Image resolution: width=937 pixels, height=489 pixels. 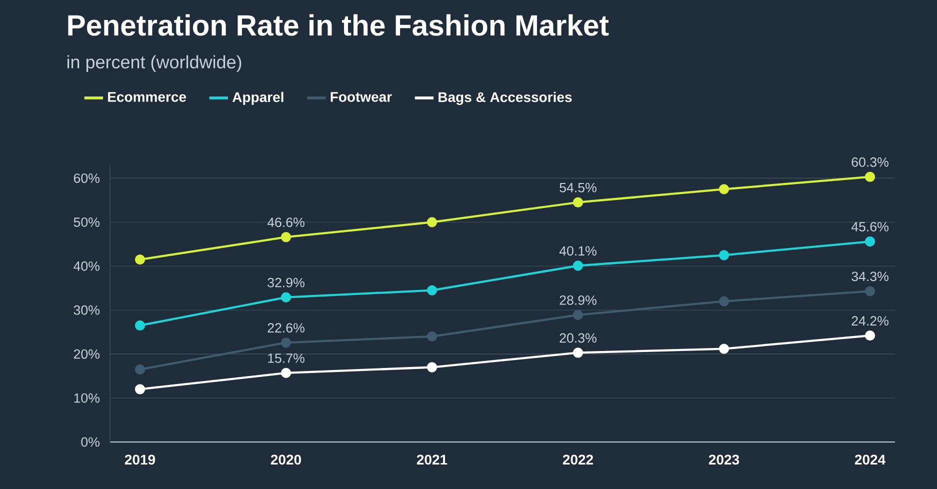 What do you see at coordinates (870, 277) in the screenshot?
I see `data-label: 34.3%` at bounding box center [870, 277].